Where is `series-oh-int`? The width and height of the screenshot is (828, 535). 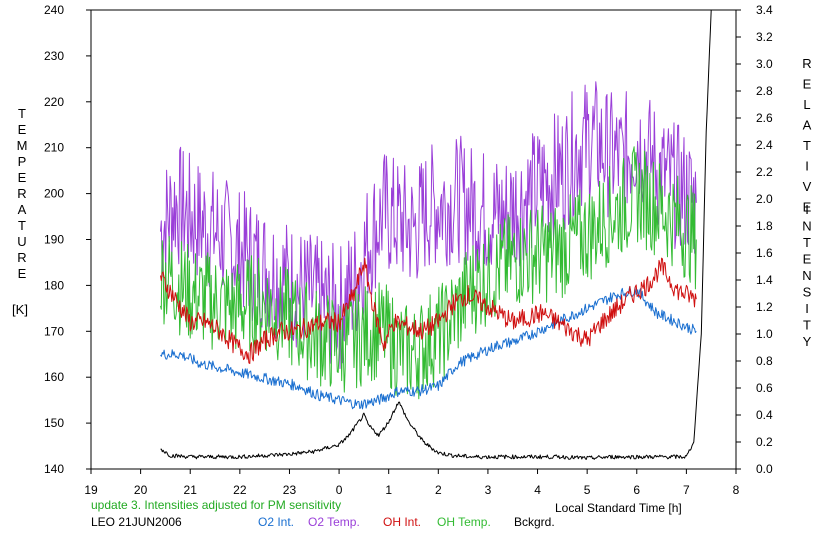 series-oh-int is located at coordinates (428, 310).